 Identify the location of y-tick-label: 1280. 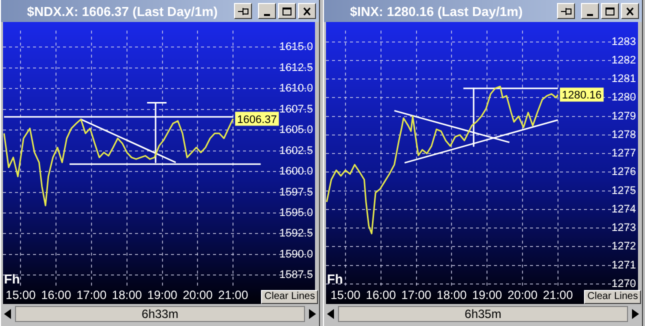
(624, 98).